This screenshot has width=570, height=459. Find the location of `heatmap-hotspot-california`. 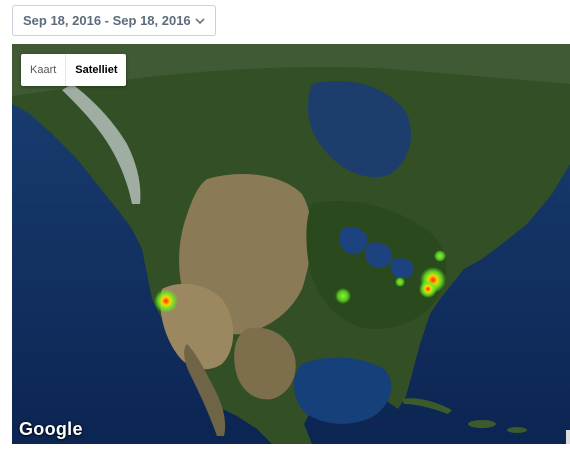

heatmap-hotspot-california is located at coordinates (166, 301).